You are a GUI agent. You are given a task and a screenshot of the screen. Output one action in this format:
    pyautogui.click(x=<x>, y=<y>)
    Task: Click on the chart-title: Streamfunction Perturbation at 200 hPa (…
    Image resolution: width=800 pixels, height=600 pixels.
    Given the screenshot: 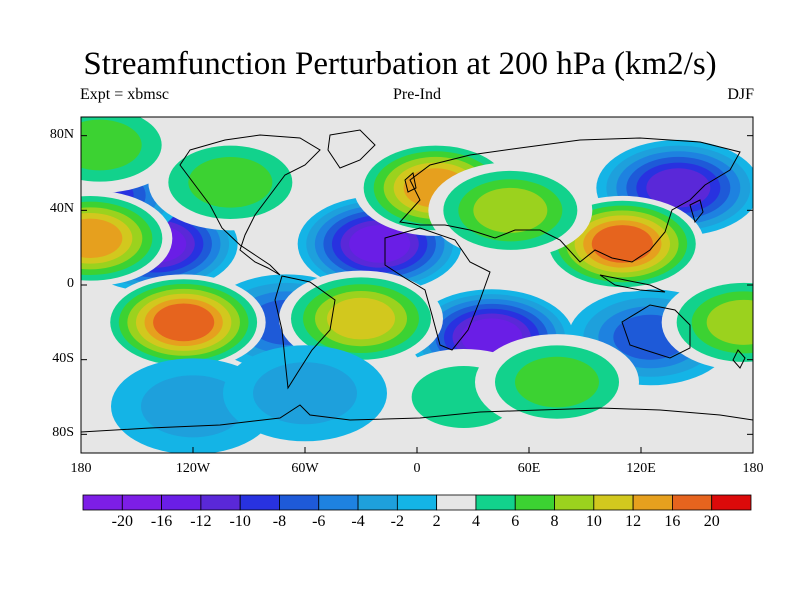 What is the action you would take?
    pyautogui.click(x=400, y=64)
    